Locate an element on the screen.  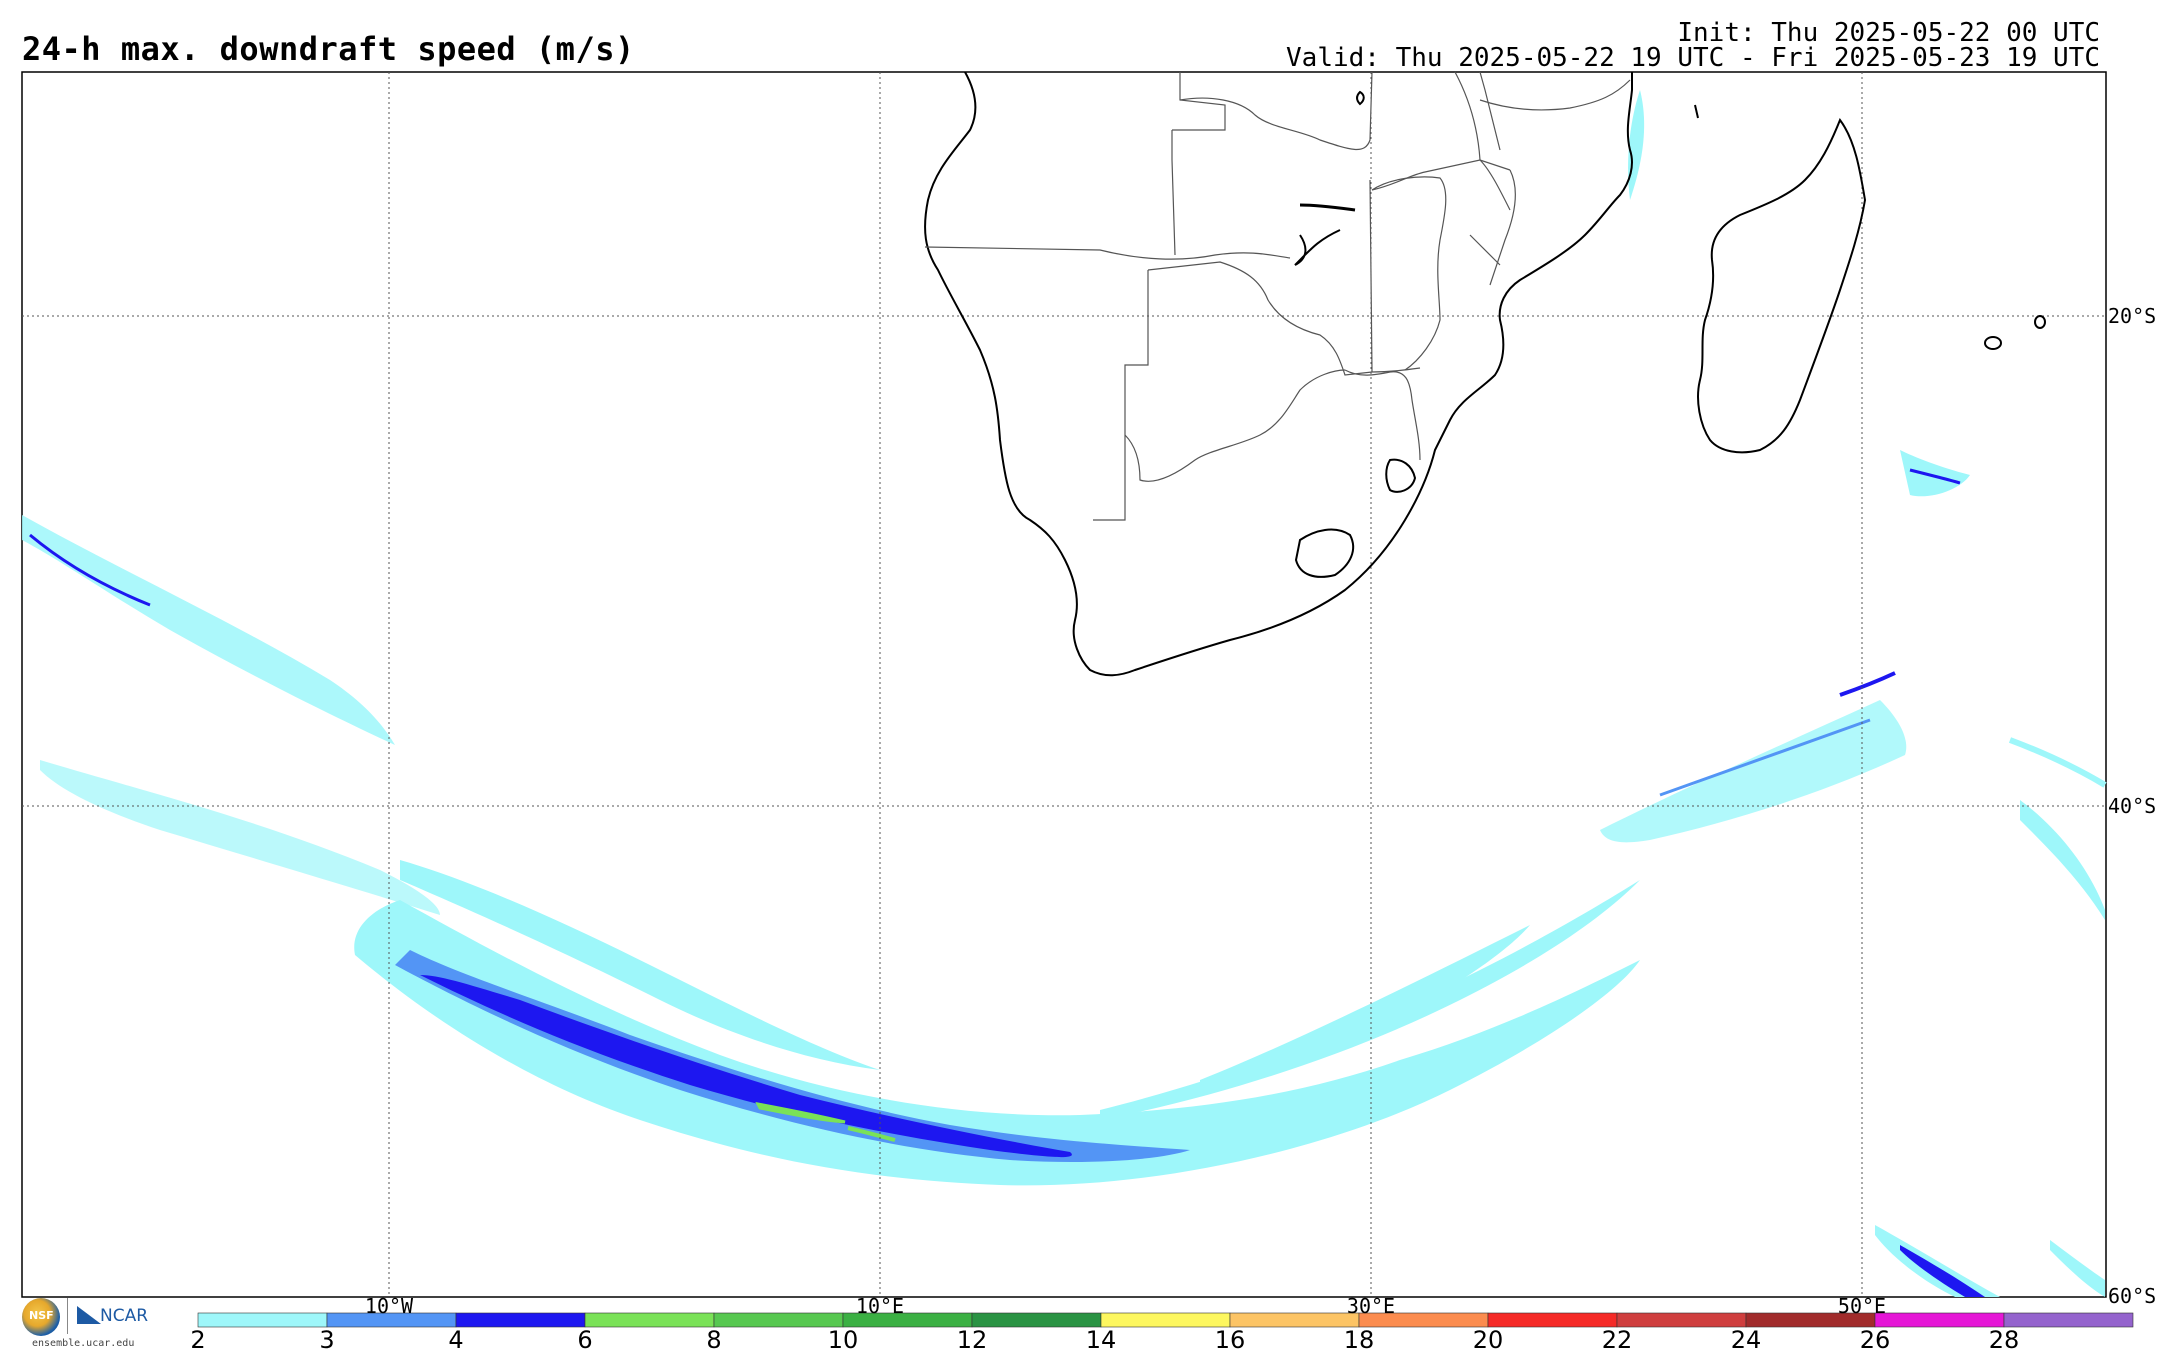
colorbar is located at coordinates (1165, 1320).